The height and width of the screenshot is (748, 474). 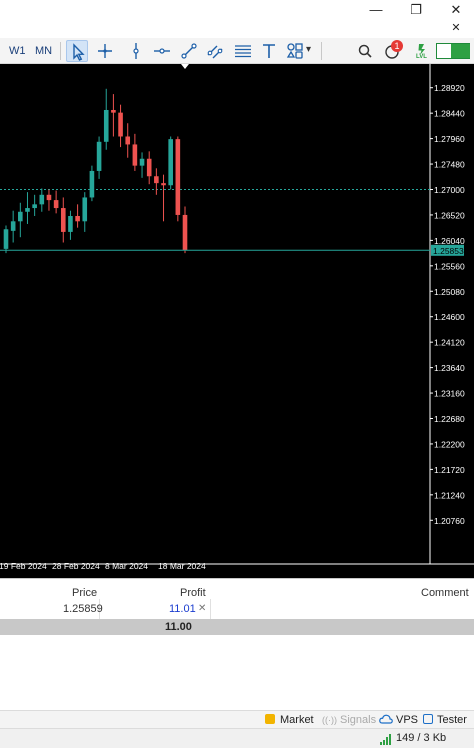 I want to click on crosshair-icon, so click(x=105, y=51).